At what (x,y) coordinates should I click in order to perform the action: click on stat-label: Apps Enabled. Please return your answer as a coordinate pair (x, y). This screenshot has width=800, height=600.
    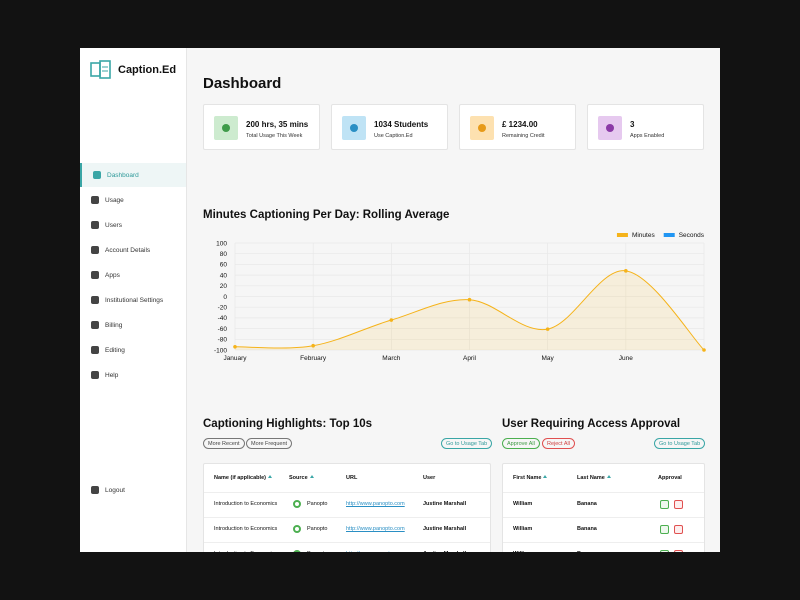
    Looking at the image, I should click on (647, 136).